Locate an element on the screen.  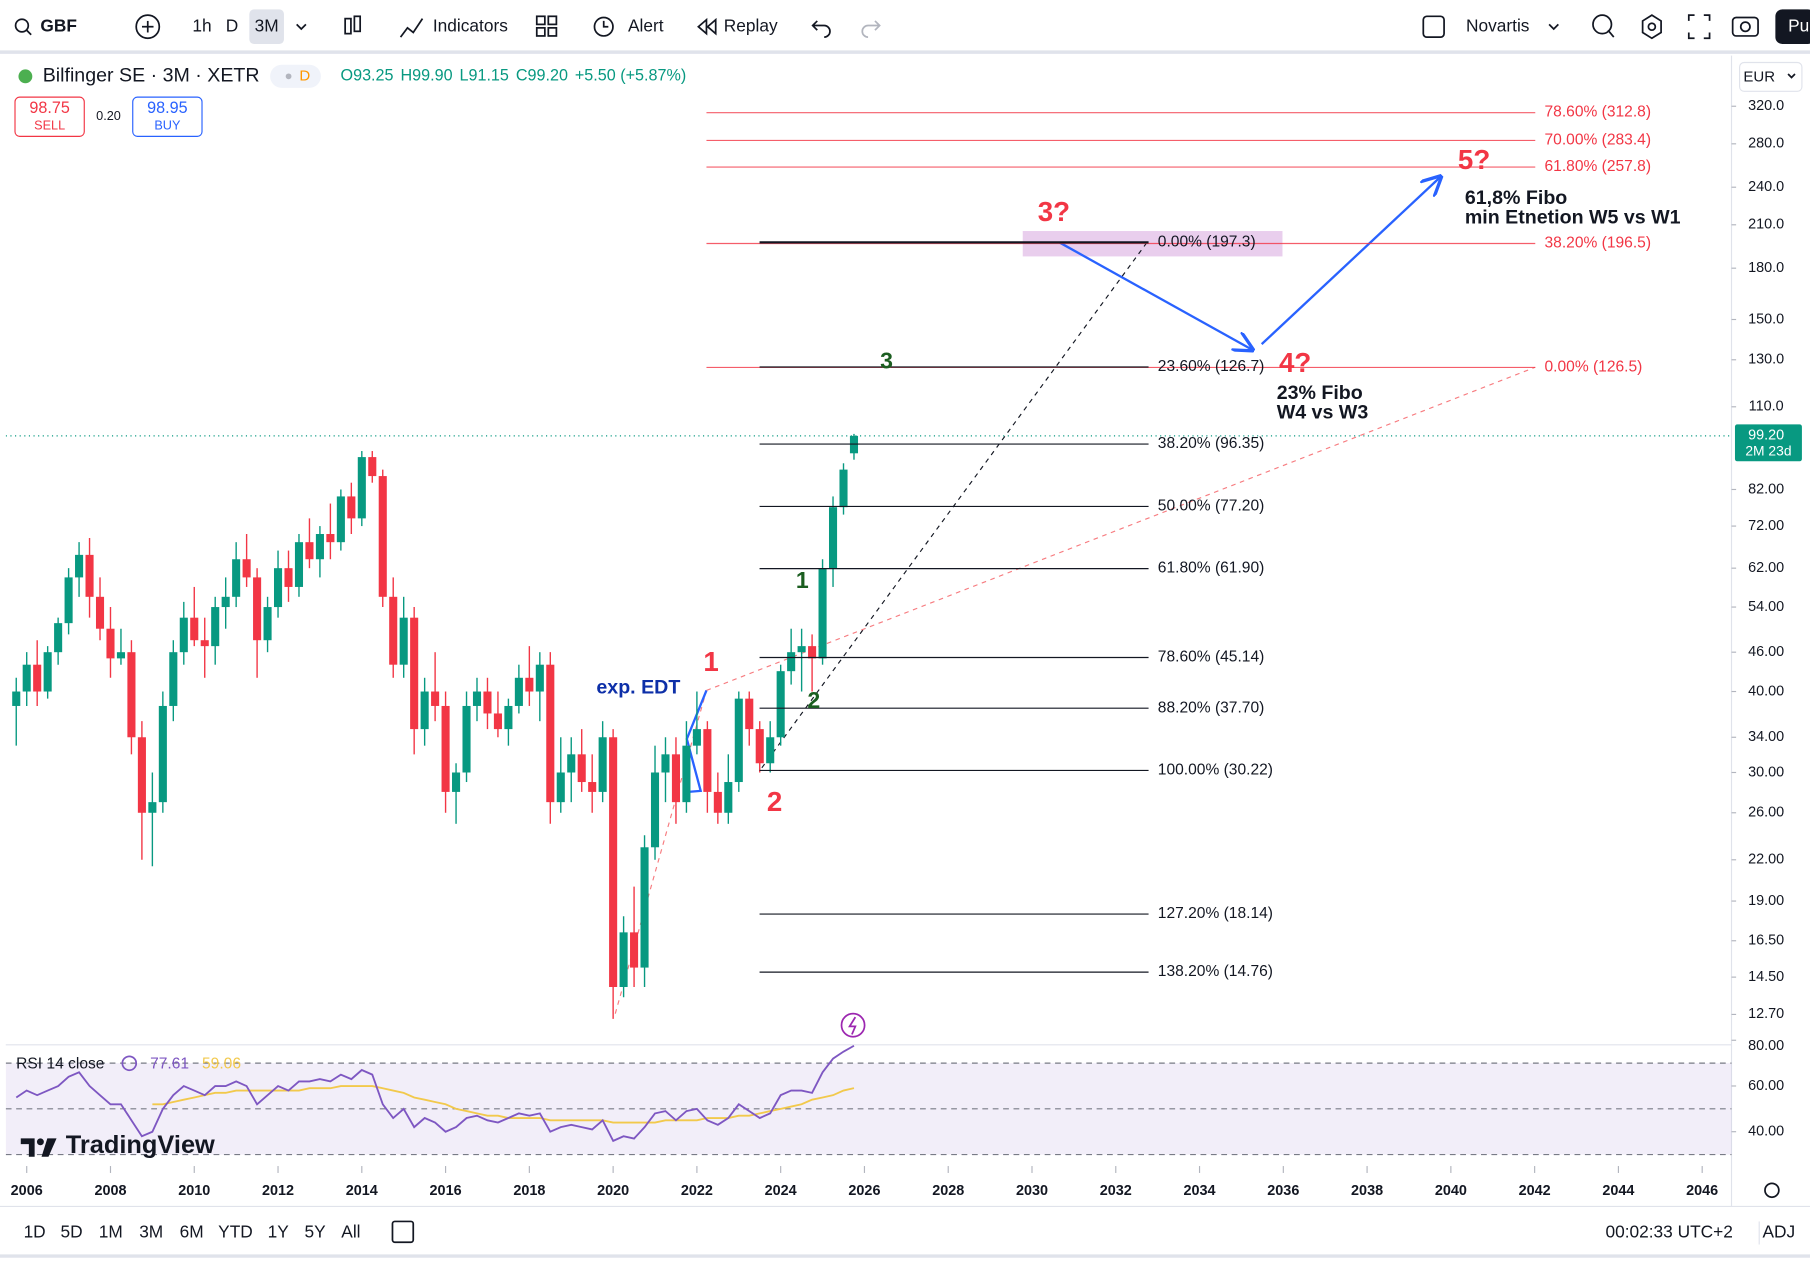
wave-label: 3? is located at coordinates (1054, 211).